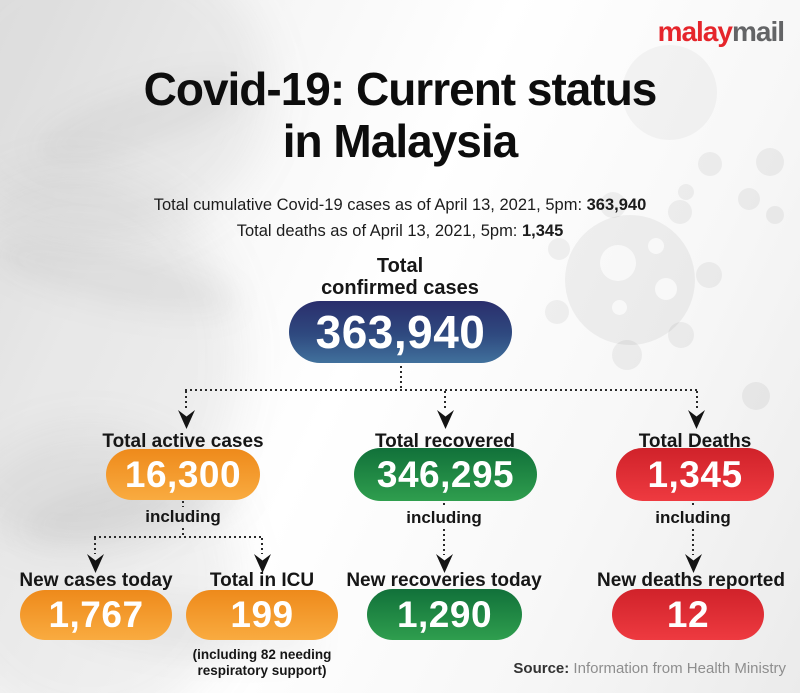 The image size is (800, 693). I want to click on total-in-icu-value: 199, so click(262, 614).